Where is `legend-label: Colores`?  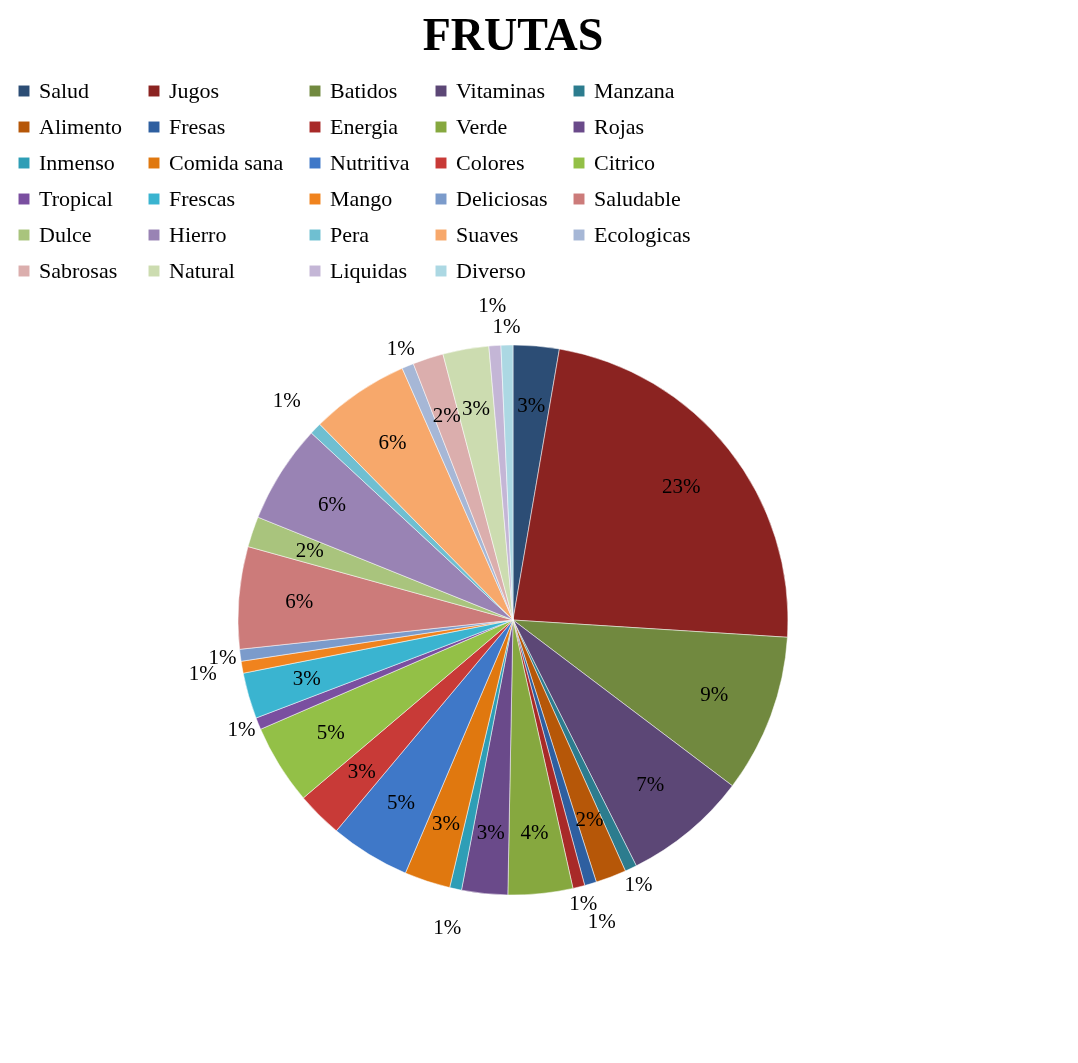 legend-label: Colores is located at coordinates (490, 162).